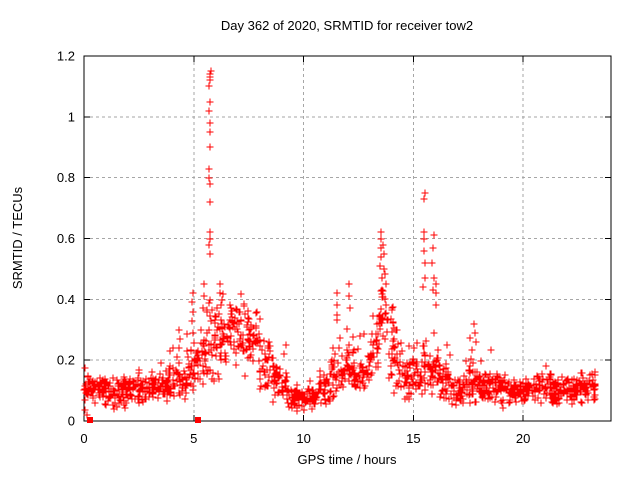 Image resolution: width=640 pixels, height=480 pixels. Describe the element at coordinates (347, 459) in the screenshot. I see `x-axis-label: GPS time / hours` at that location.